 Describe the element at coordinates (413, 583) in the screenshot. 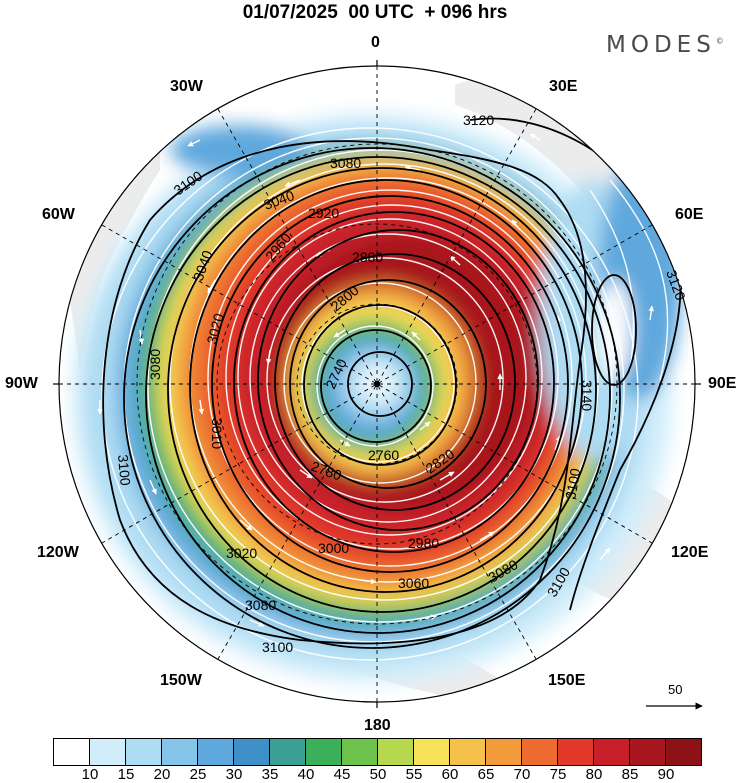

I see `contour-label: 3060` at that location.